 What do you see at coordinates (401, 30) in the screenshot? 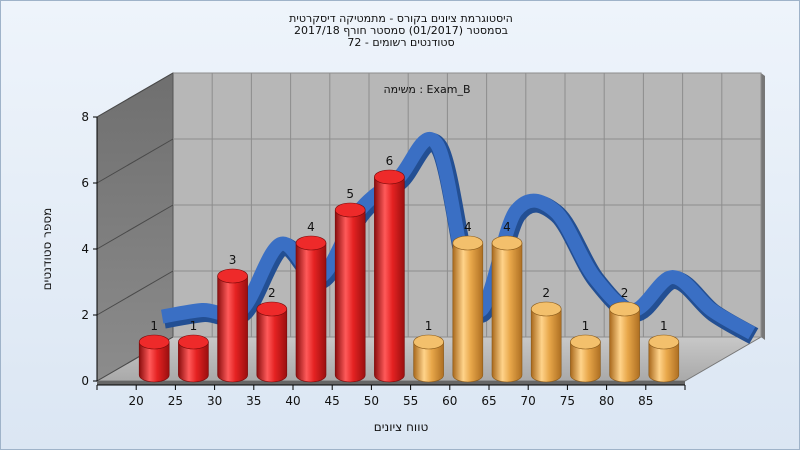
I see `chart-title-line-2: בסמסטר (01/2017) סמסטר חורף 2017/18` at bounding box center [401, 30].